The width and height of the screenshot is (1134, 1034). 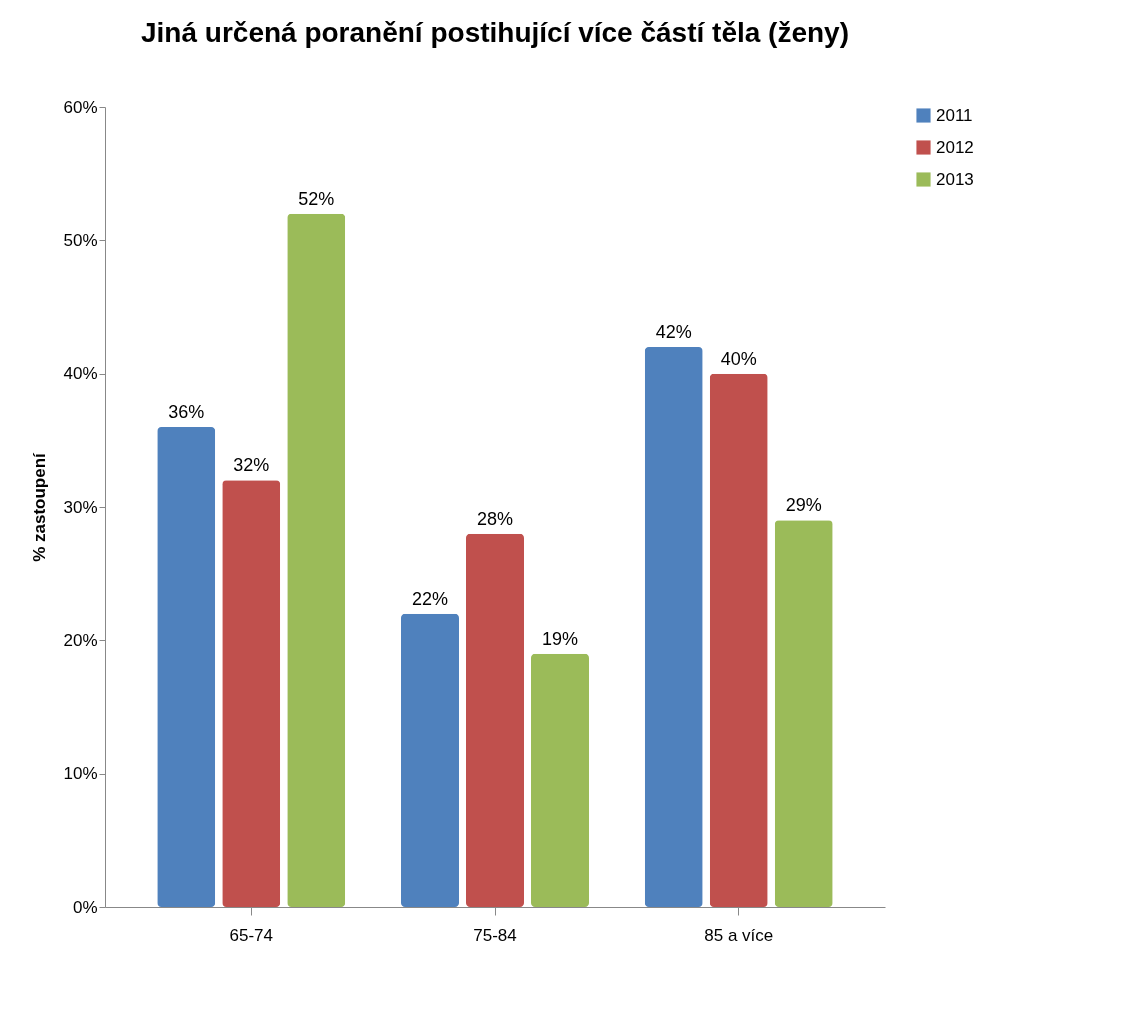 I want to click on data-label: 28%, so click(x=495, y=518).